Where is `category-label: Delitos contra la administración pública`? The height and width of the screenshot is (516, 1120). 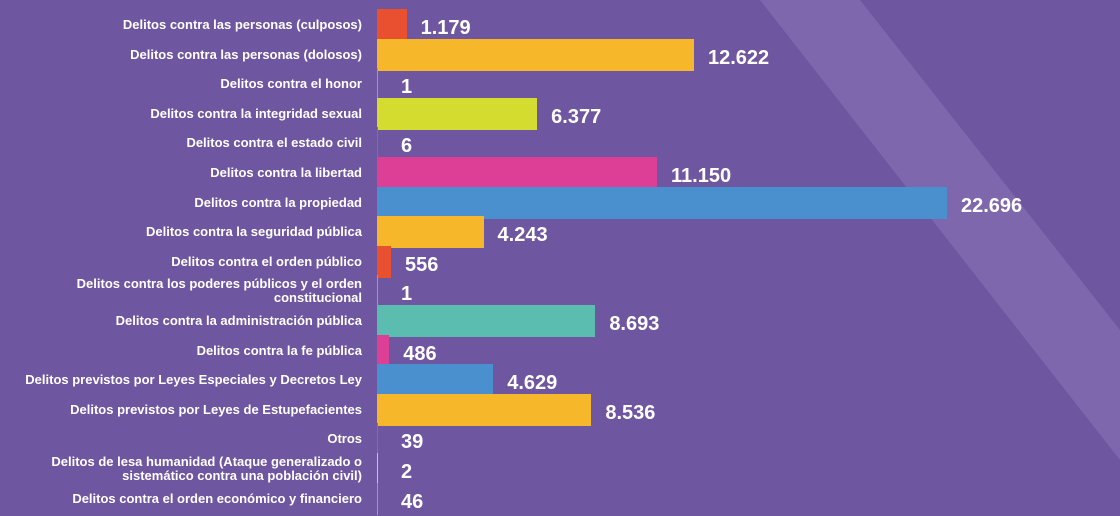 category-label: Delitos contra la administración pública is located at coordinates (238, 320).